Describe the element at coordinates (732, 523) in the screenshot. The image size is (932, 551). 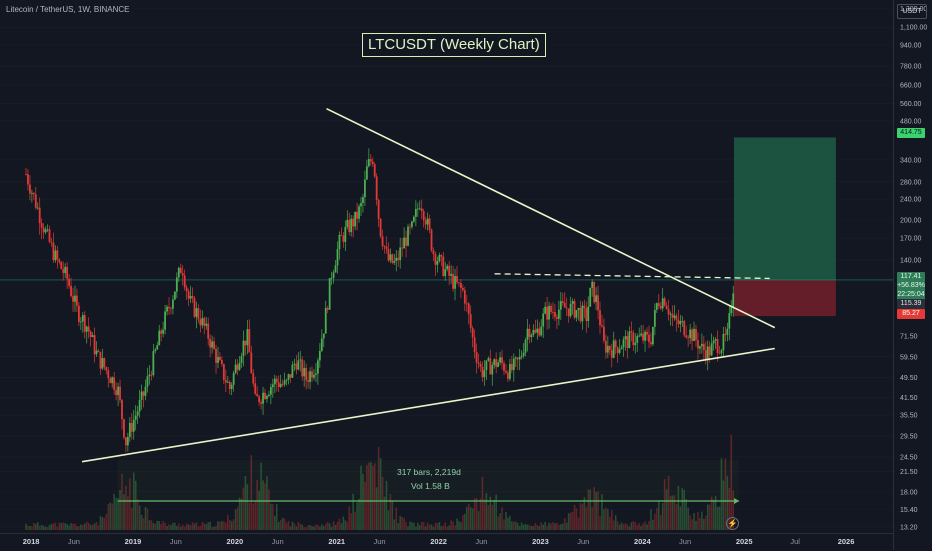
I see `flash-icon: ⚡` at that location.